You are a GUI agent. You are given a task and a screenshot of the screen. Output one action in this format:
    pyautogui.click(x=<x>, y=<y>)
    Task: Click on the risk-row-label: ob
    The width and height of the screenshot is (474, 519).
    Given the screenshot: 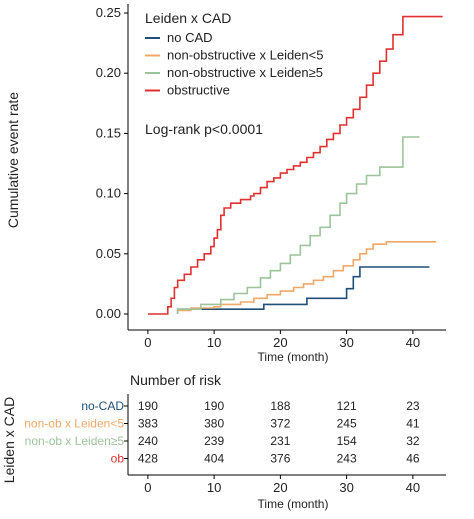 What is the action you would take?
    pyautogui.click(x=118, y=459)
    